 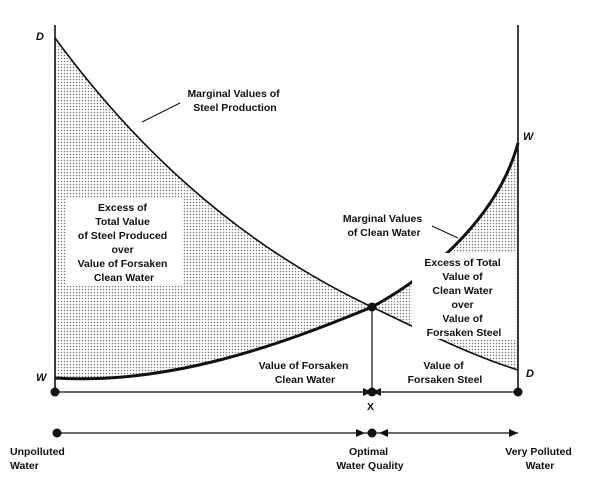 I want to click on water-label-leader, so click(x=445, y=232).